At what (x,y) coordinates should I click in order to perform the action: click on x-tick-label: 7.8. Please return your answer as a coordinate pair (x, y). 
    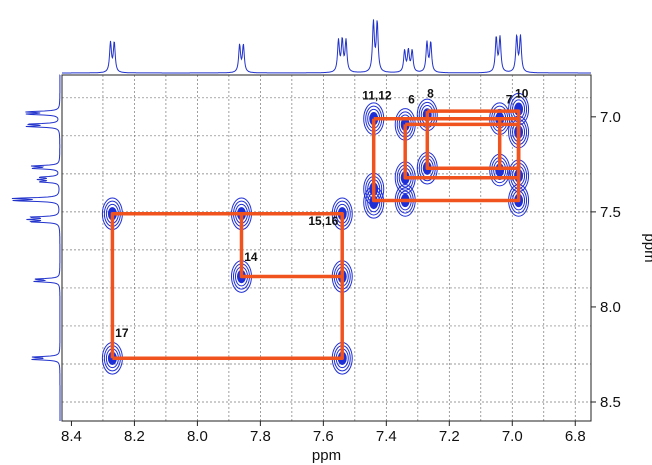
    Looking at the image, I should click on (260, 436).